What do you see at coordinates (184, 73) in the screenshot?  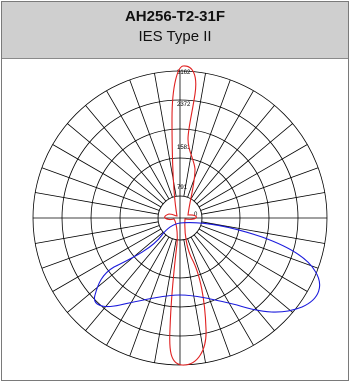 I see `ring-label-3162: 3162` at bounding box center [184, 73].